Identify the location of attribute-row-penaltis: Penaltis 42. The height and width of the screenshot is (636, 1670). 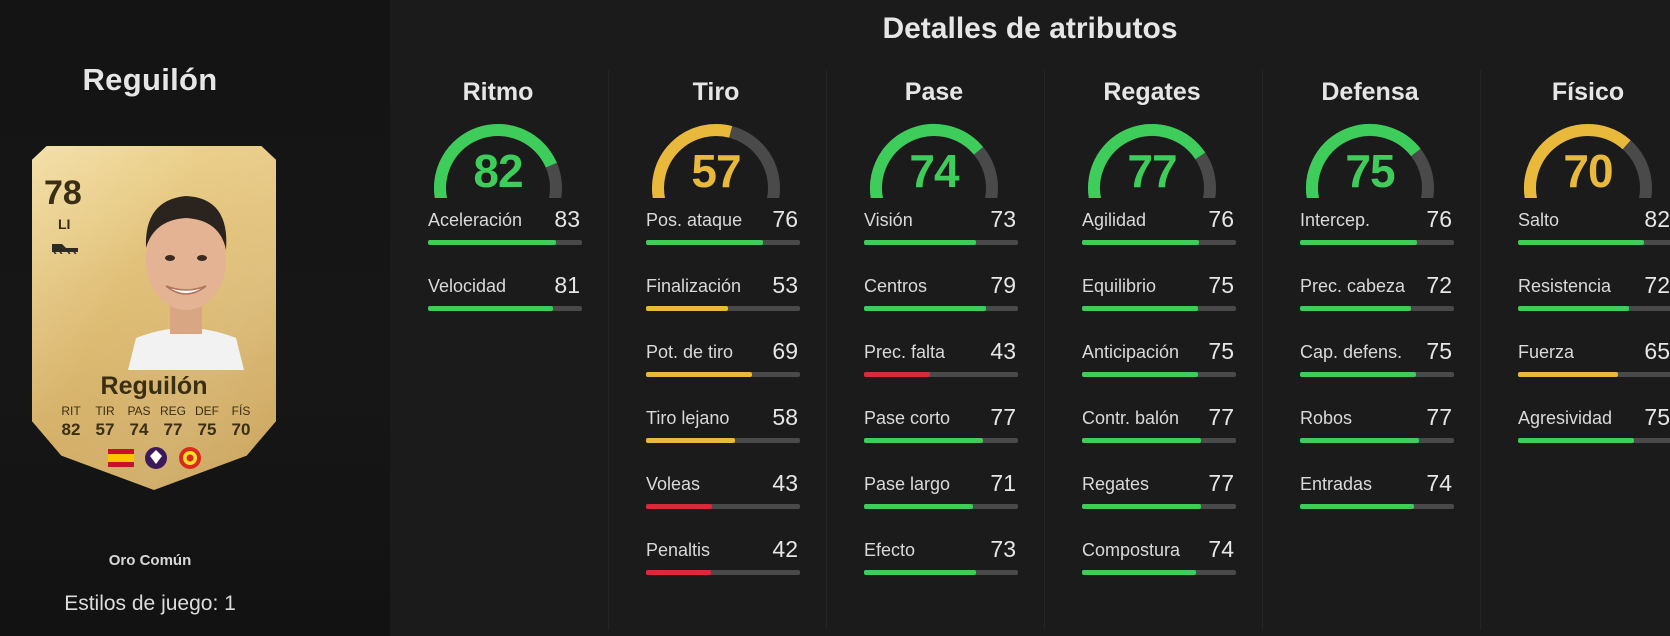
(723, 565).